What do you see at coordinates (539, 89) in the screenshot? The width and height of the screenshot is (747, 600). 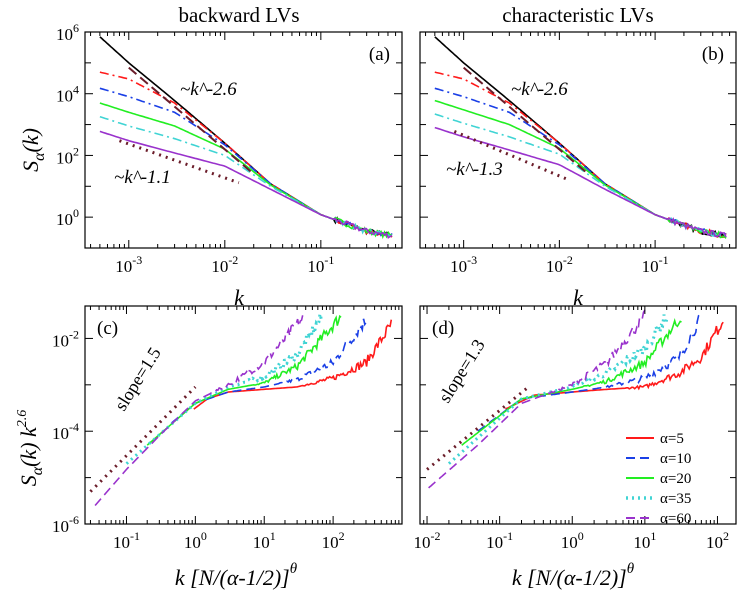 I see `annotation-b-upper: ~k^-2.6` at bounding box center [539, 89].